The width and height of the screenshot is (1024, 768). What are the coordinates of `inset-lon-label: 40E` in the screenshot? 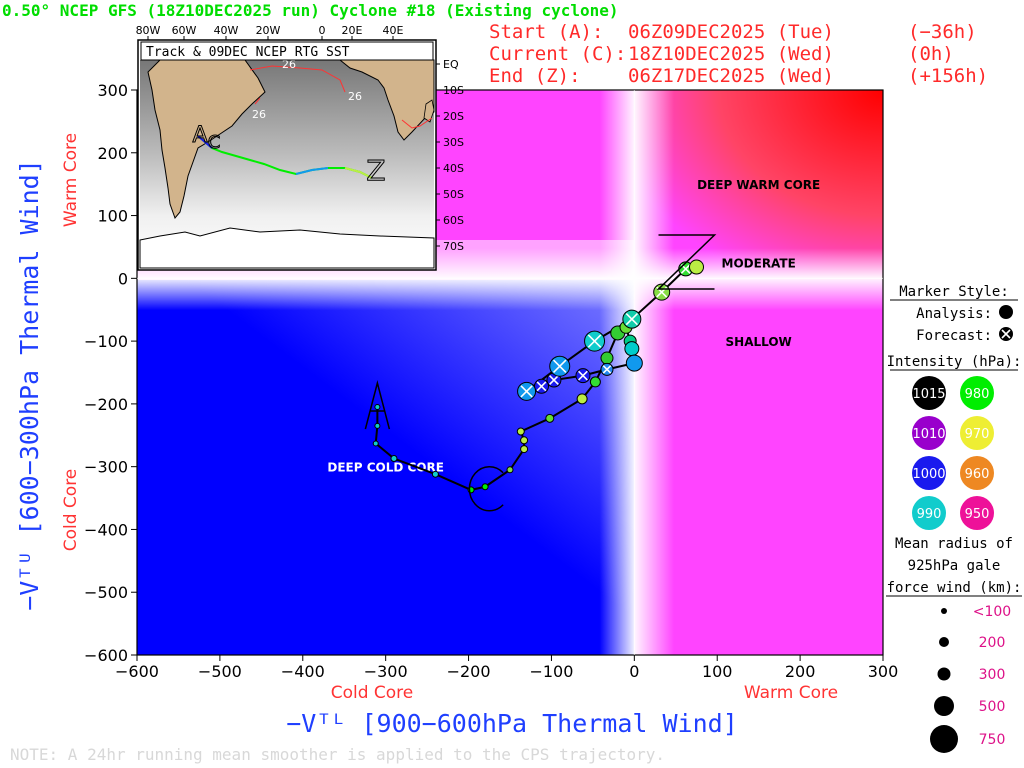 It's located at (393, 30).